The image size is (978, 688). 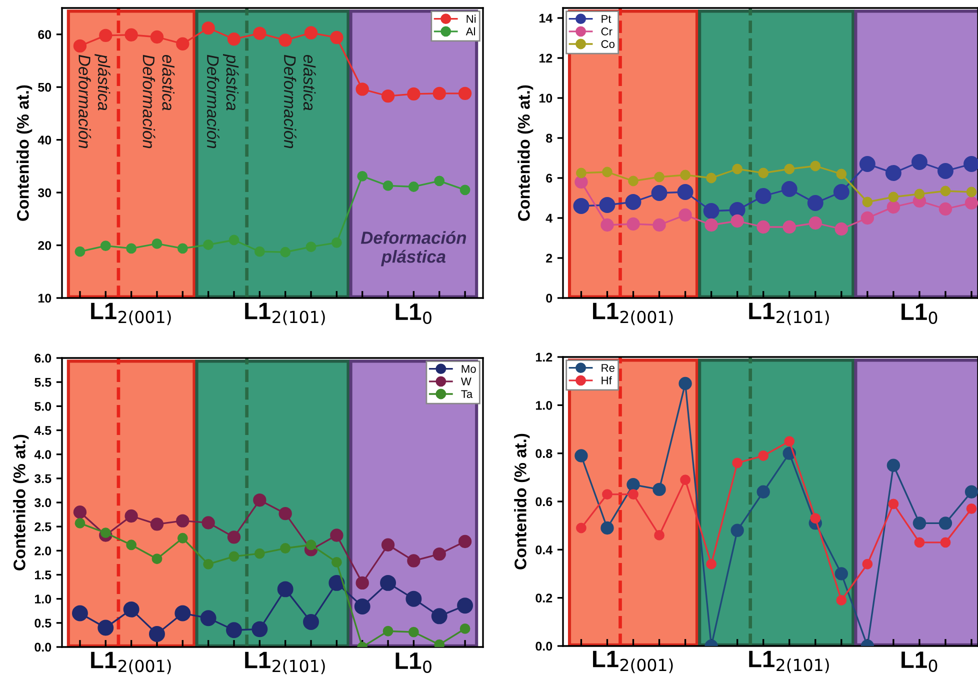 I want to click on y-tick-label: 8, so click(x=549, y=138).